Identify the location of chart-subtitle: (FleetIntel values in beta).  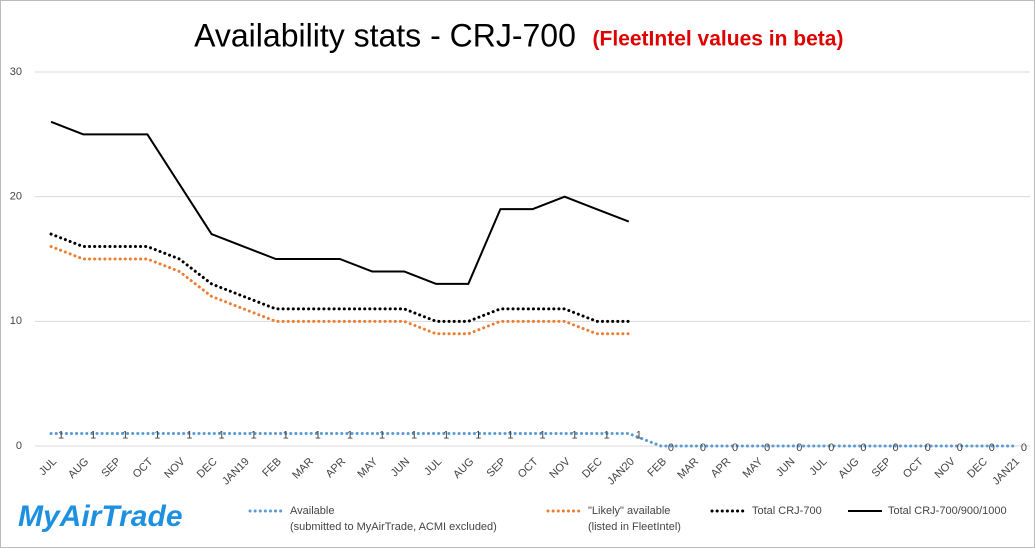
(718, 39).